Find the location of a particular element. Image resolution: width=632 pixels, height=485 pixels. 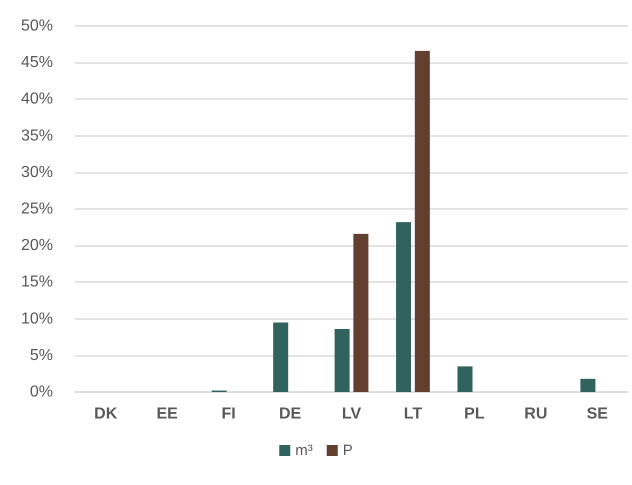

y-tick-label: 20% is located at coordinates (36, 245).